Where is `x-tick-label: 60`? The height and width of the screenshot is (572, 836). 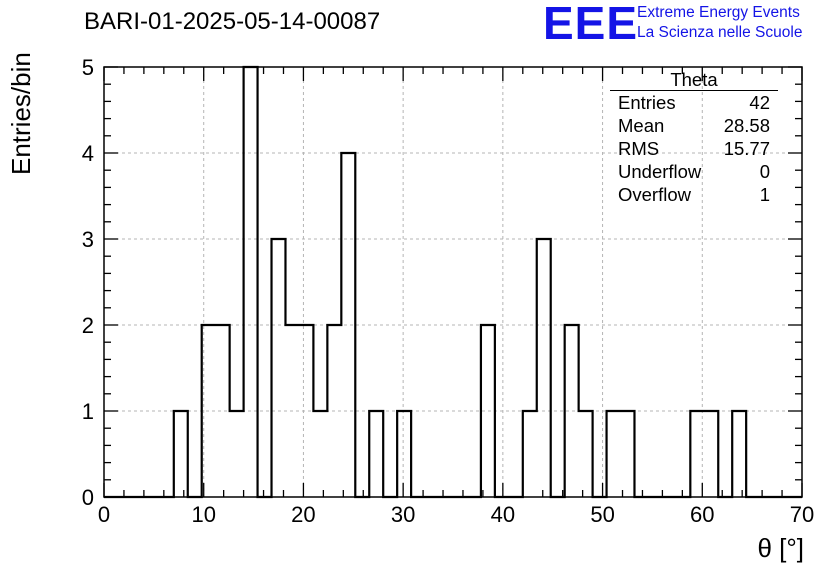 x-tick-label: 60 is located at coordinates (702, 514).